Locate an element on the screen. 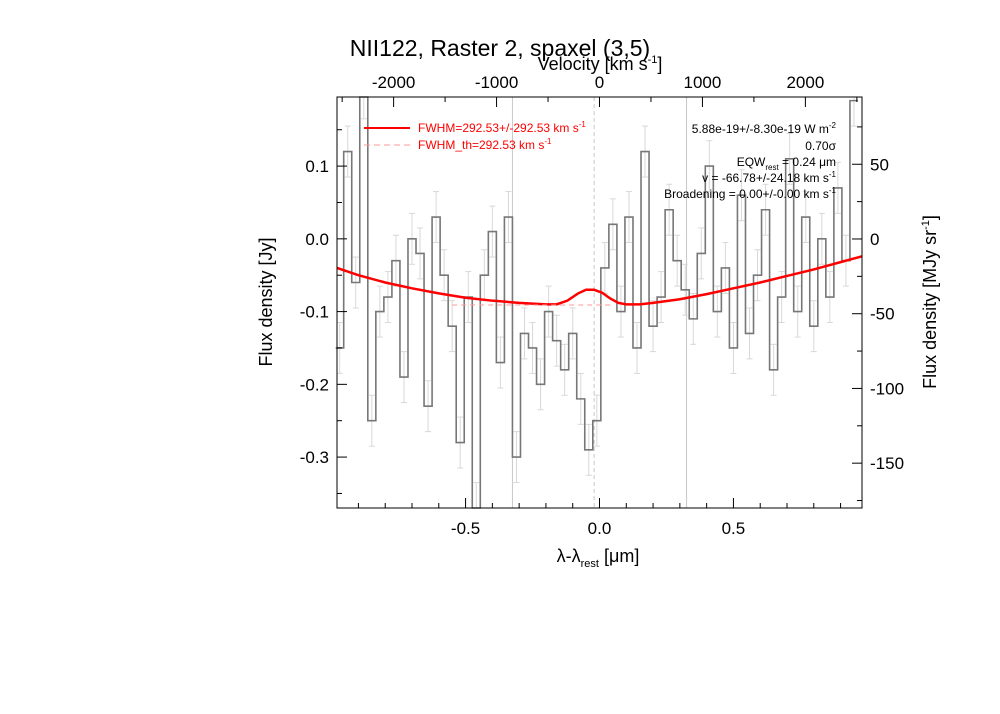 This screenshot has width=1000, height=714. right-tick-label: 50 is located at coordinates (879, 164).